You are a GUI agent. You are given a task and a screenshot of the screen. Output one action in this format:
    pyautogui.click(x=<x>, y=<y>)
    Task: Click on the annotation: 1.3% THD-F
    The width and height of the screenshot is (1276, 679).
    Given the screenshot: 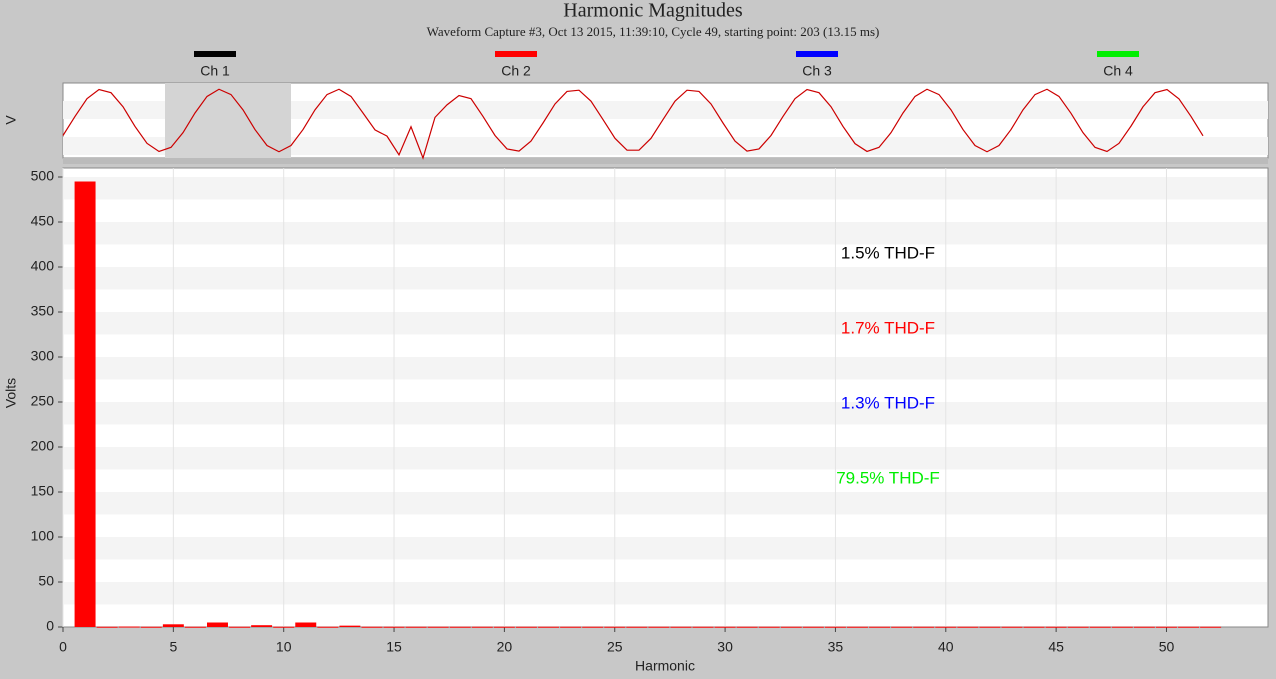 What is the action you would take?
    pyautogui.click(x=888, y=402)
    